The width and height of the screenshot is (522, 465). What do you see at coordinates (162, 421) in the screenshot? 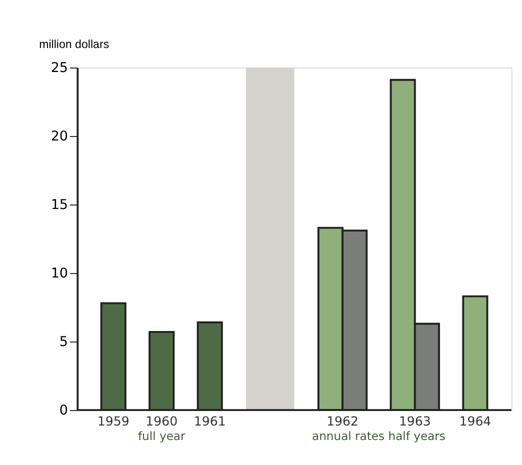
I see `x-tick-label: 1960` at bounding box center [162, 421].